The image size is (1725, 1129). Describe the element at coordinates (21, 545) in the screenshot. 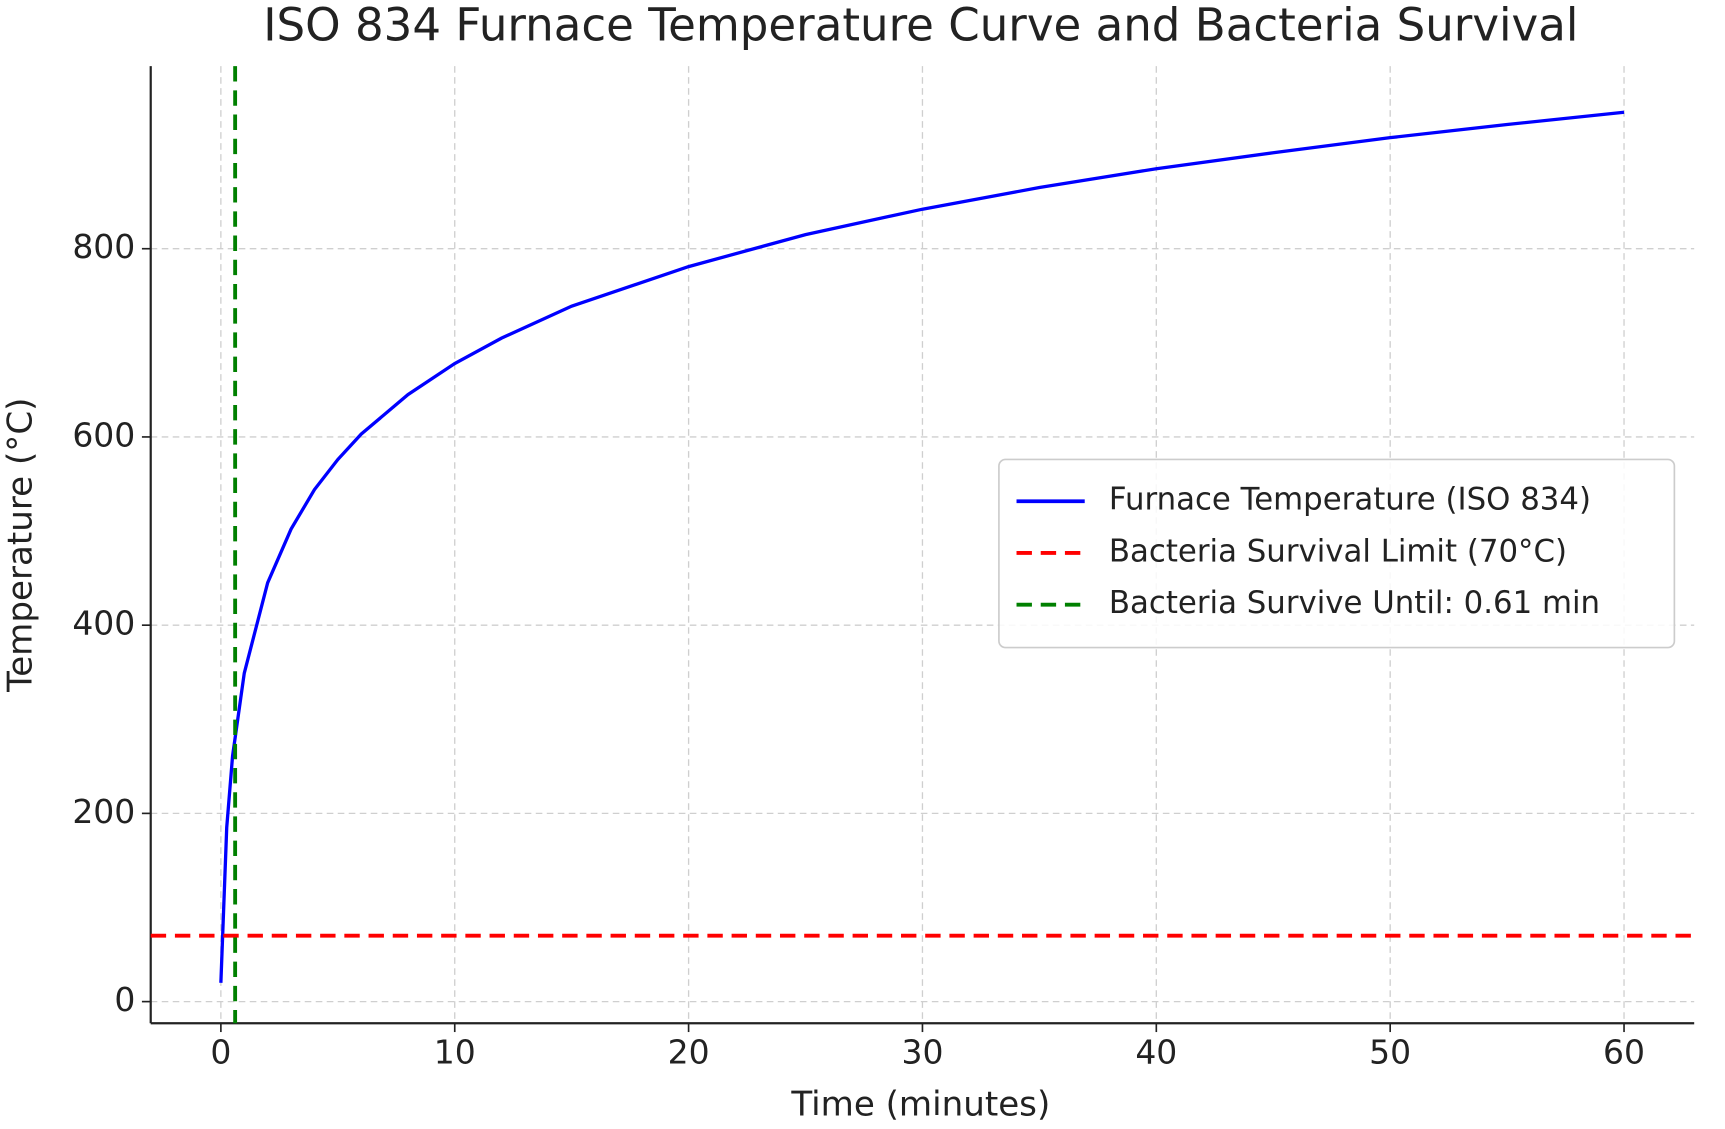

I see `y-axis-label: Temperature (°C)` at that location.